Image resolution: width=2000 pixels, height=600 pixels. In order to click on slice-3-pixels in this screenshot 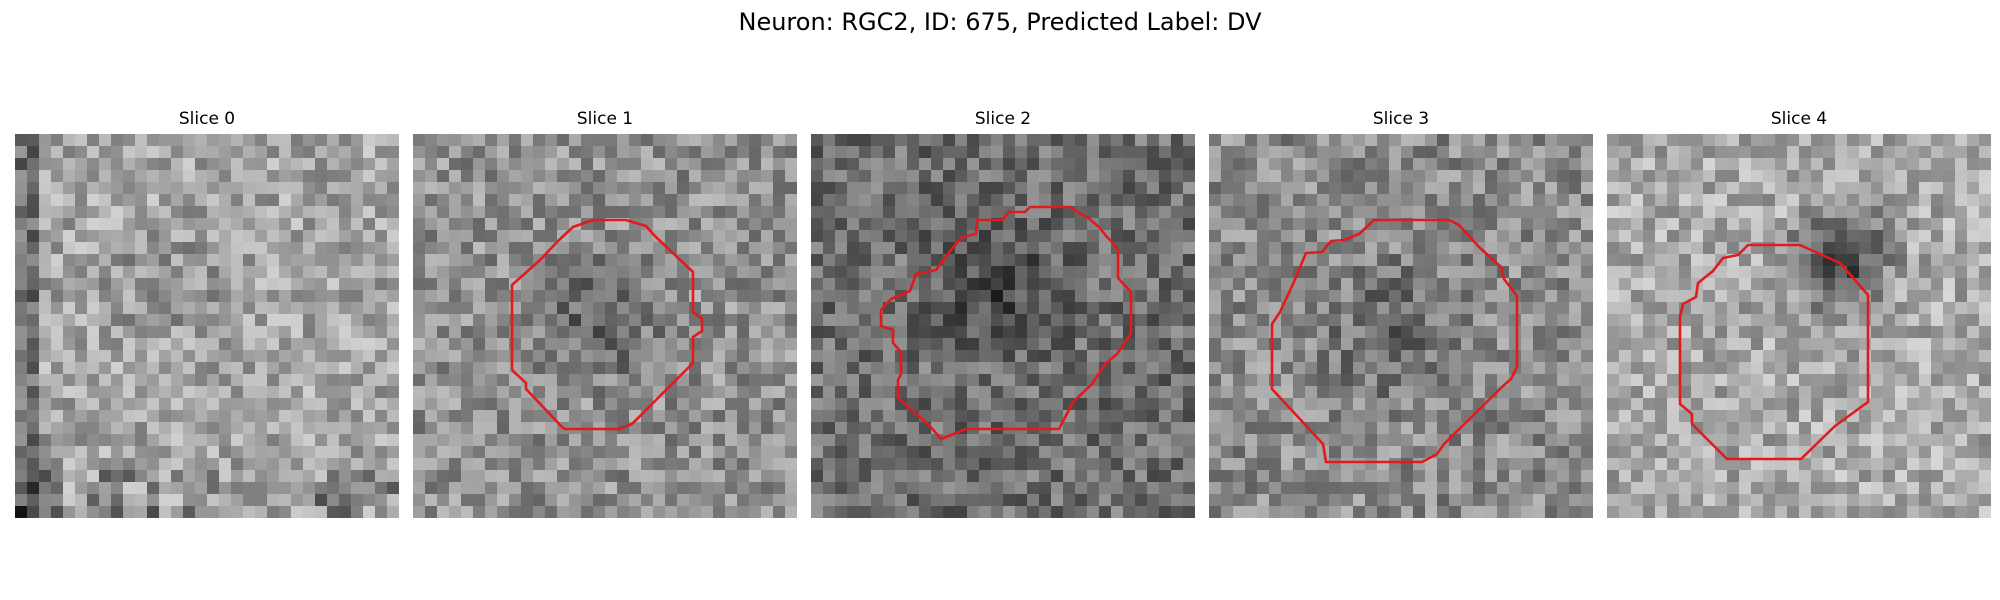, I will do `click(1401, 326)`.